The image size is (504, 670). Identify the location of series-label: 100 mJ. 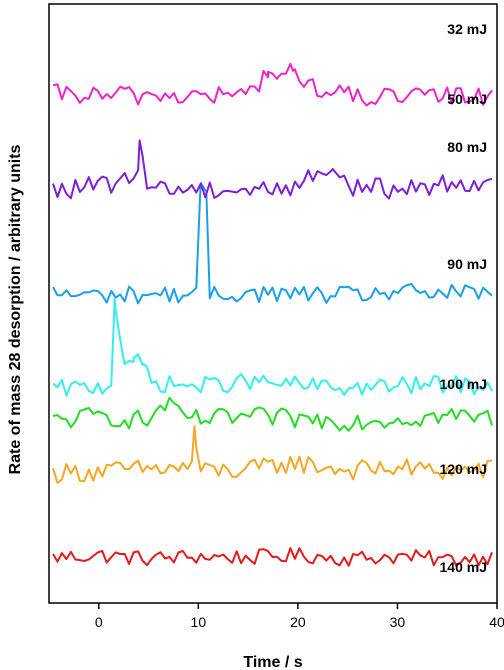
(463, 384).